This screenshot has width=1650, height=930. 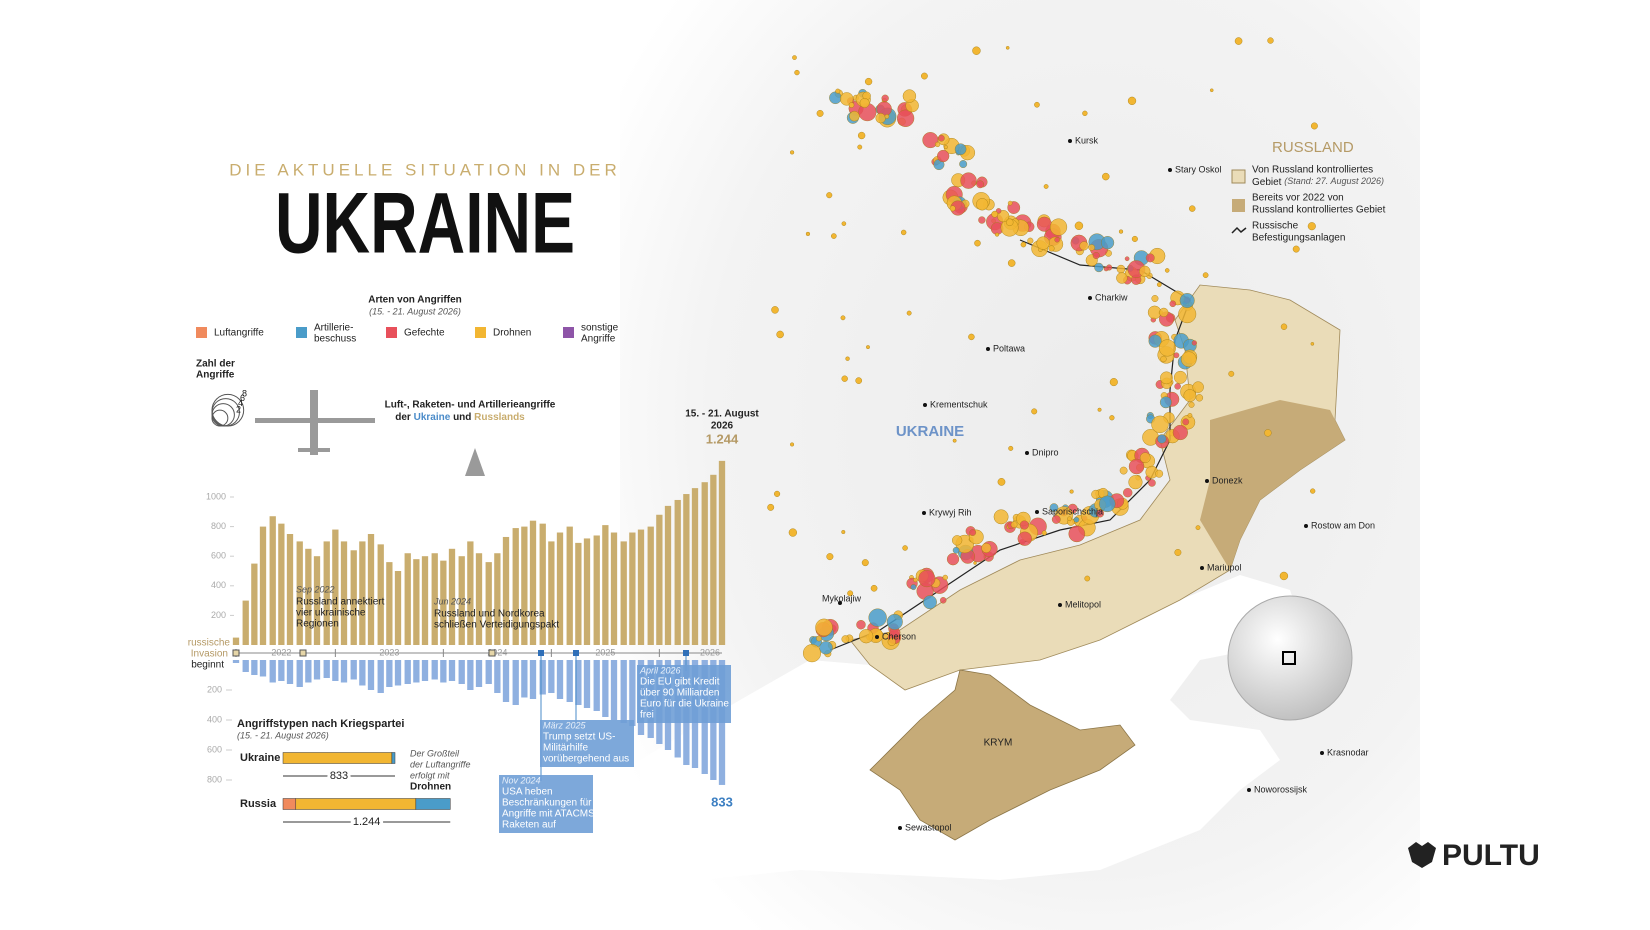 What do you see at coordinates (216, 496) in the screenshot?
I see `y-tick-label: 1000` at bounding box center [216, 496].